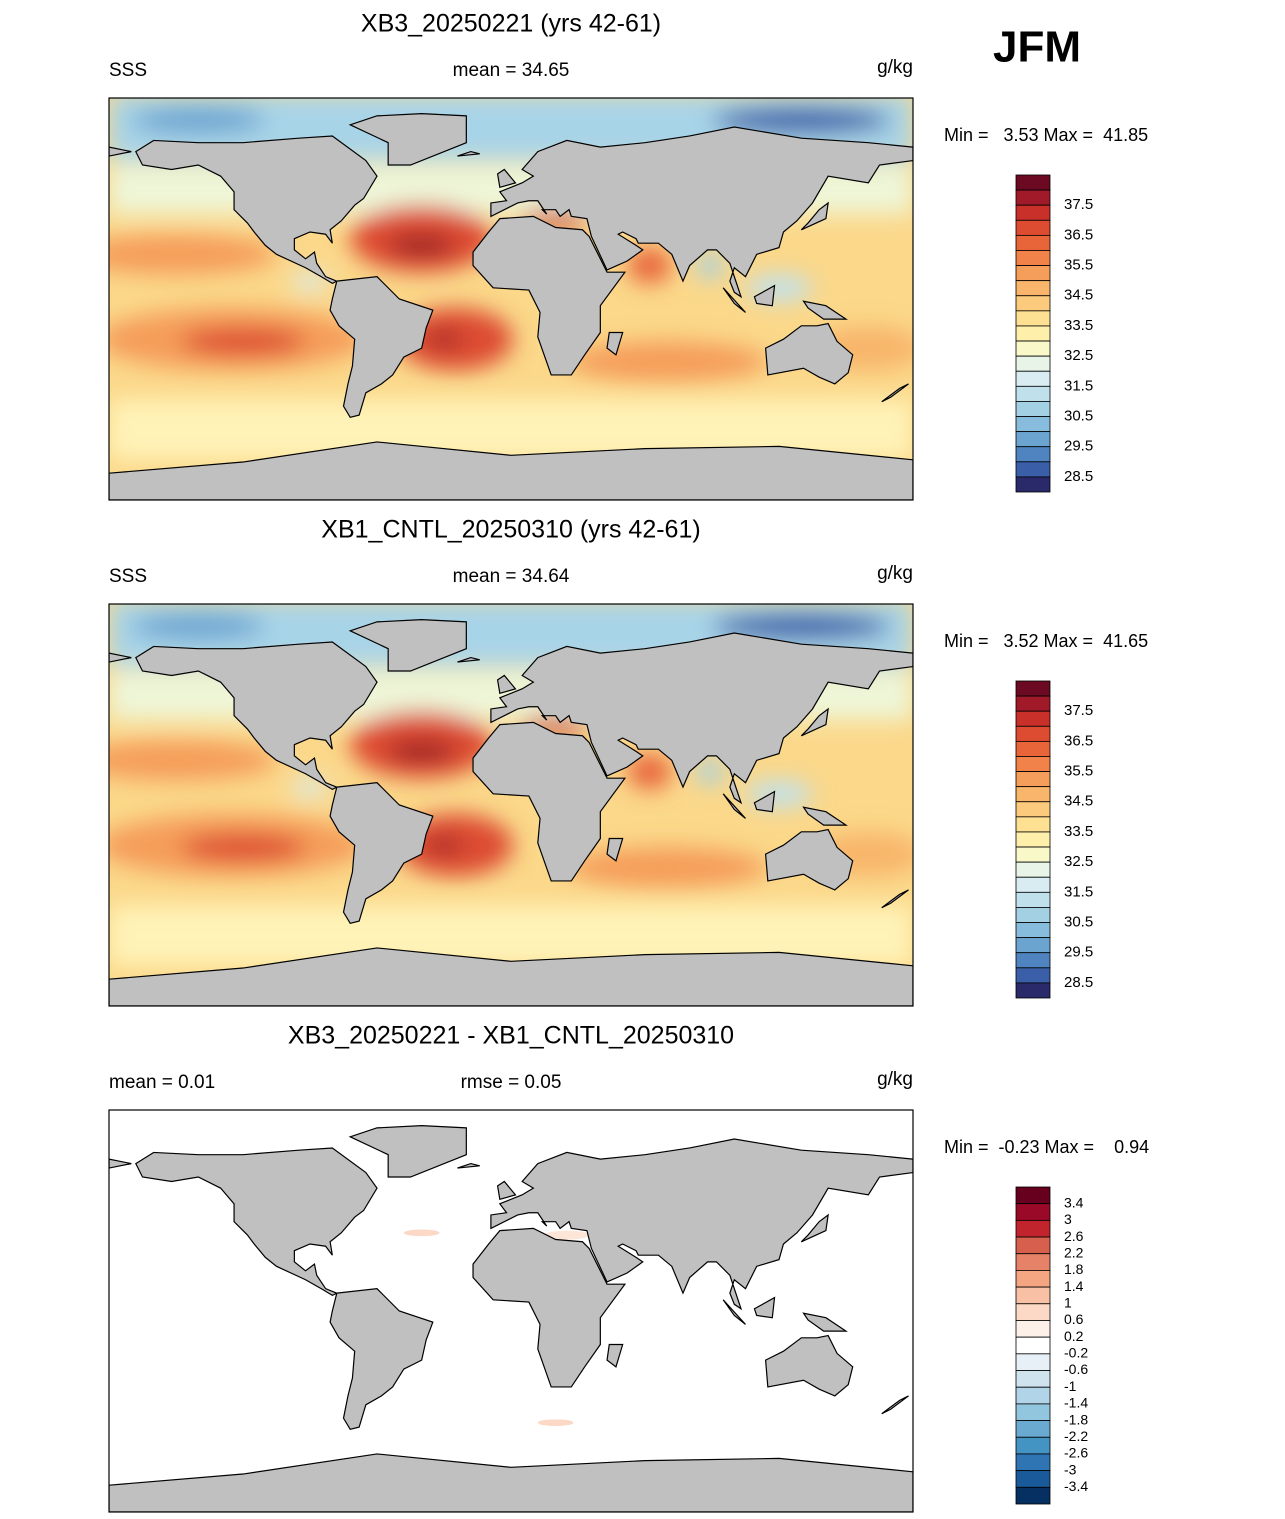  Describe the element at coordinates (1076, 1419) in the screenshot. I see `colorbar-label: -1.8` at that location.